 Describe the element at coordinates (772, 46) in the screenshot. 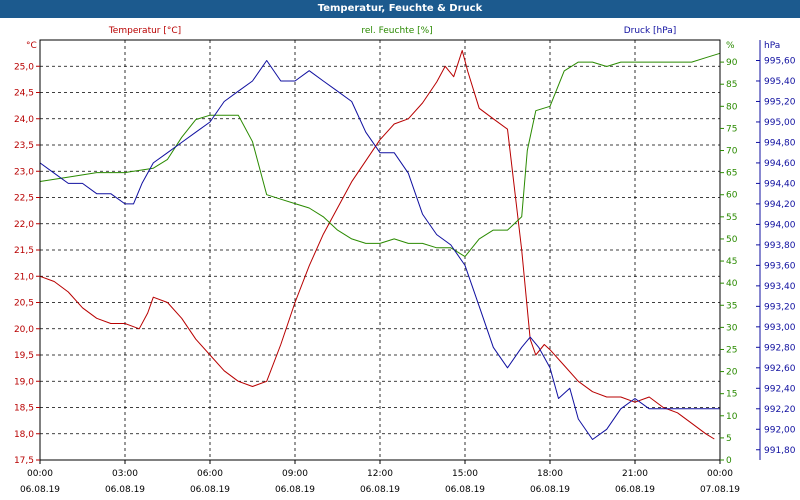

I see `press-unit: hPa` at that location.